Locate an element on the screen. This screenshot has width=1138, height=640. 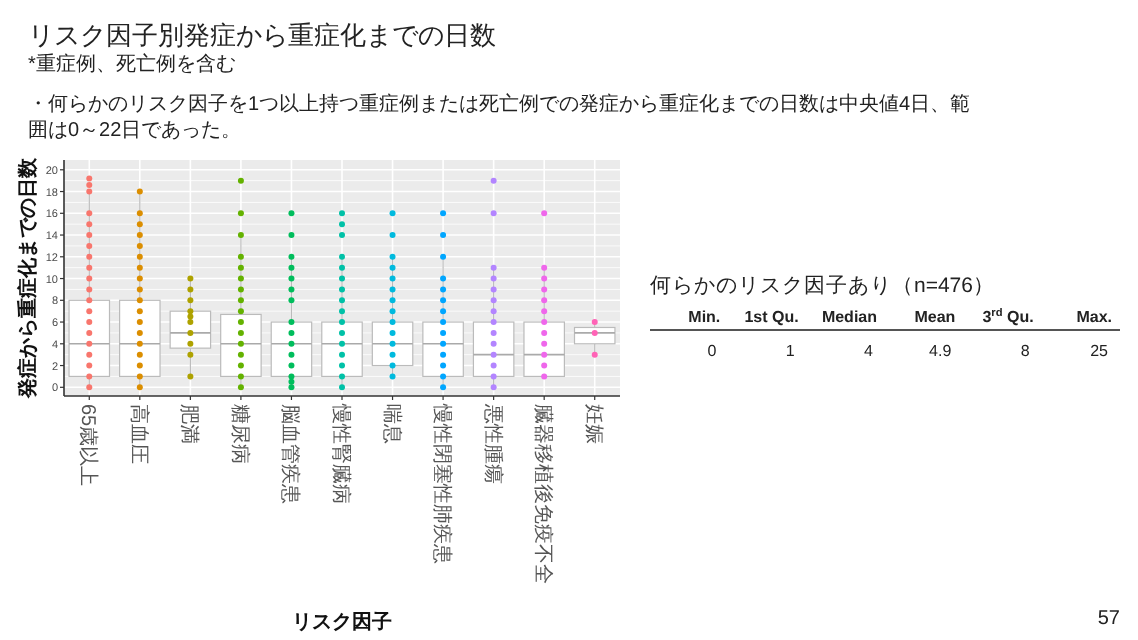
x-tick-label: 脳血管疾患 is located at coordinates (290, 454).